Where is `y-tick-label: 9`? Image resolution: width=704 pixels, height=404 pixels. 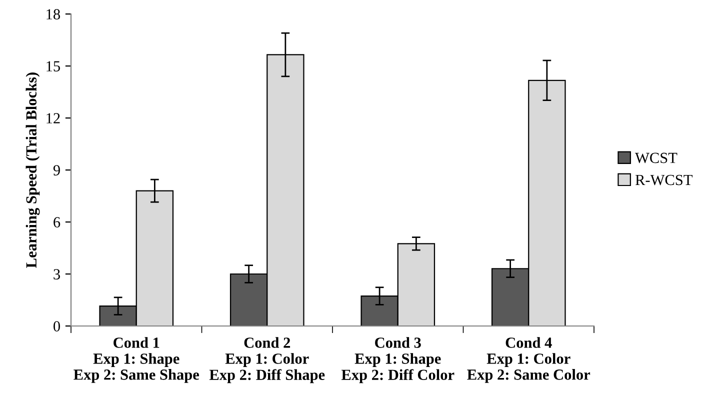 y-tick-label: 9 is located at coordinates (56, 170).